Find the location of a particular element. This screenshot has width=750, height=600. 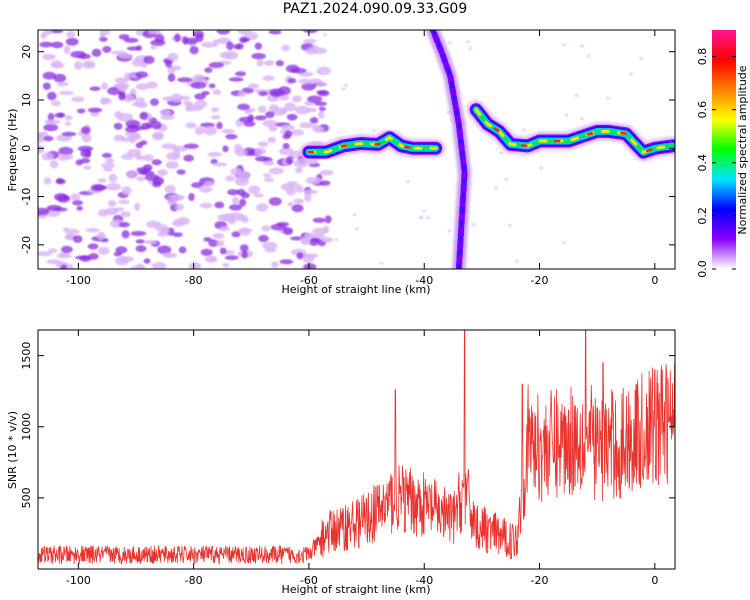

snr-xtick-label: -100 is located at coordinates (78, 580).